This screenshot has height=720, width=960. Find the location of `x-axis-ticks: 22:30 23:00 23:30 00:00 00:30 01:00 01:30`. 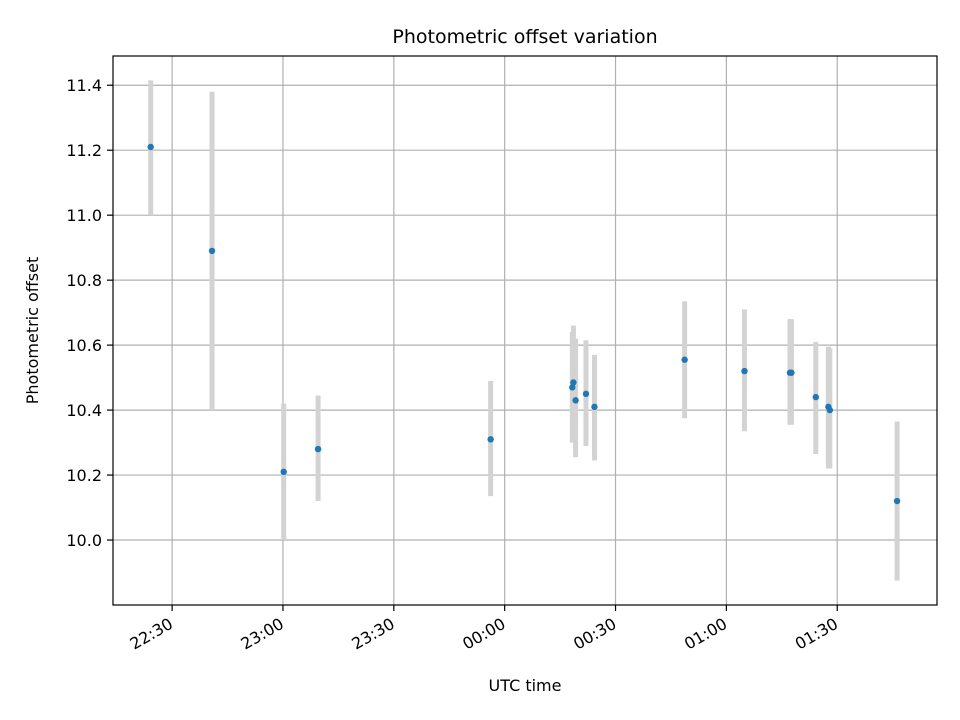

x-axis-ticks: 22:30 23:00 23:30 00:00 00:30 01:00 01:30 is located at coordinates (484, 629).